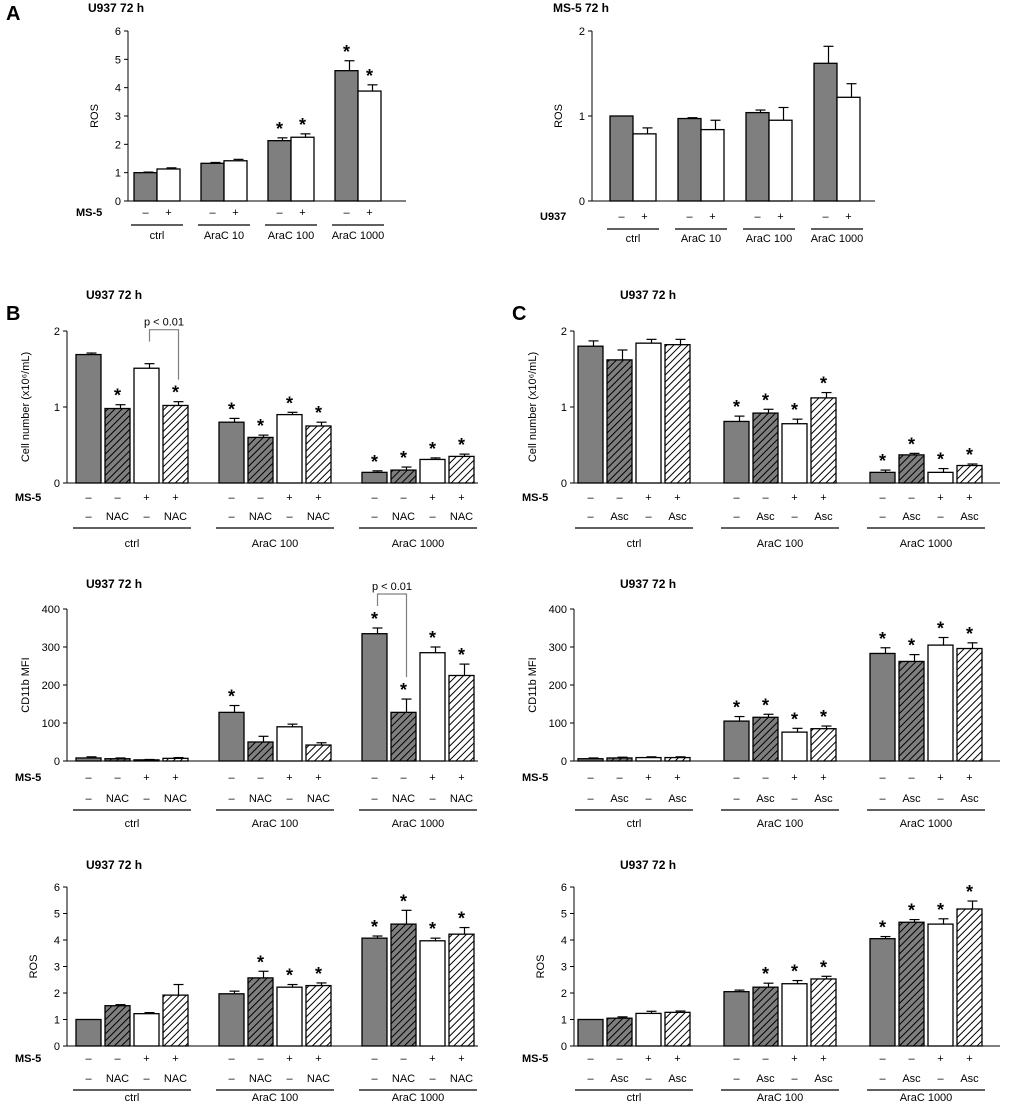 This screenshot has width=1017, height=1104. I want to click on y-tick-label: 300, so click(558, 648).